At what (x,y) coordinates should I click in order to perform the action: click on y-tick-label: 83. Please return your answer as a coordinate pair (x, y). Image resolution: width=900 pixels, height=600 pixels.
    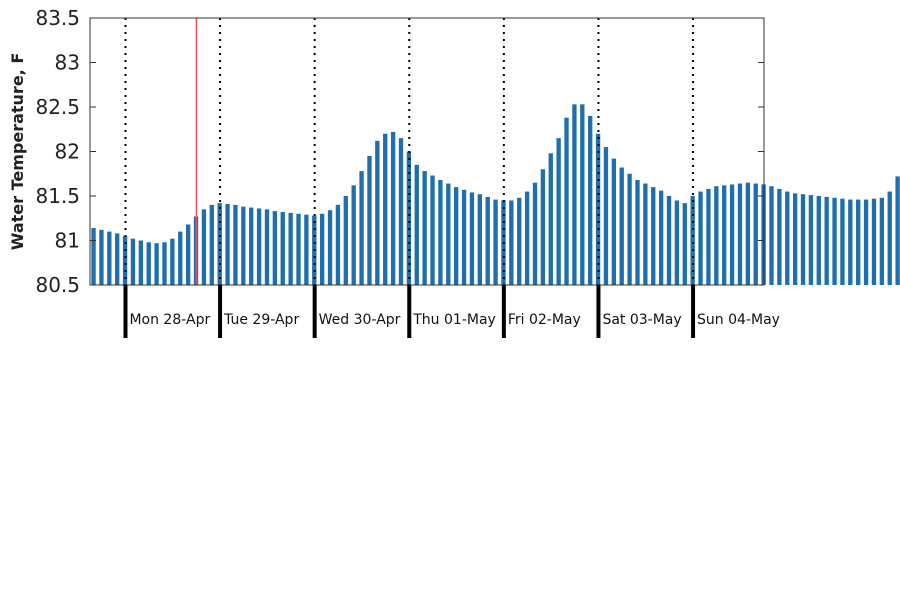
    Looking at the image, I should click on (67, 63).